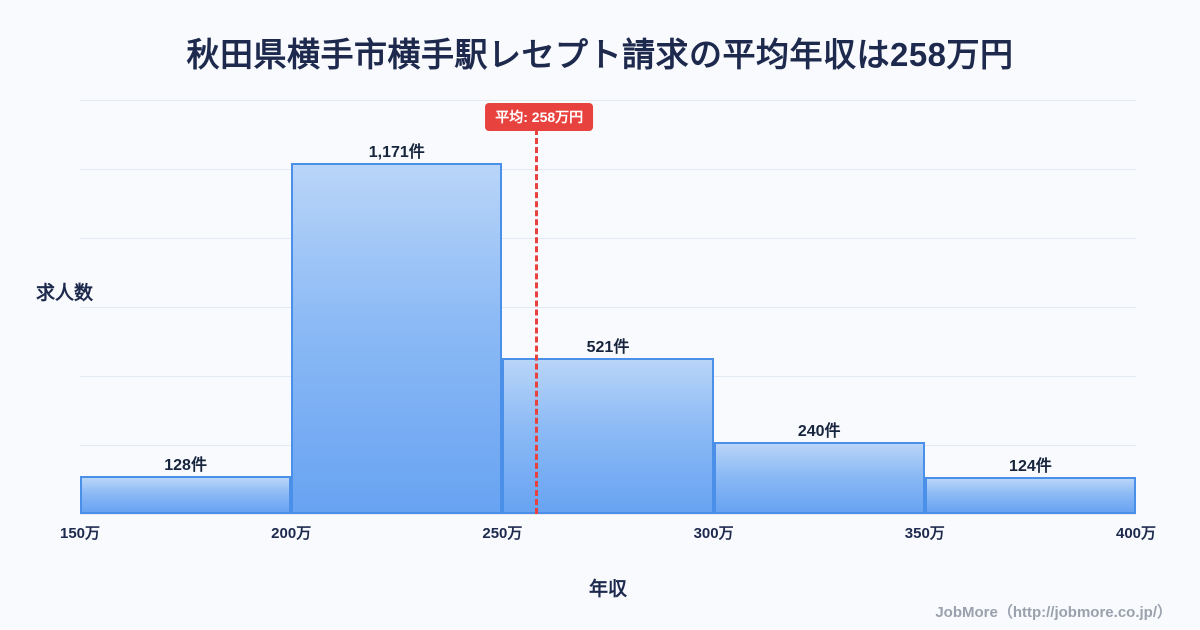 This screenshot has width=1200, height=630. I want to click on bar-value-label: 128件, so click(185, 465).